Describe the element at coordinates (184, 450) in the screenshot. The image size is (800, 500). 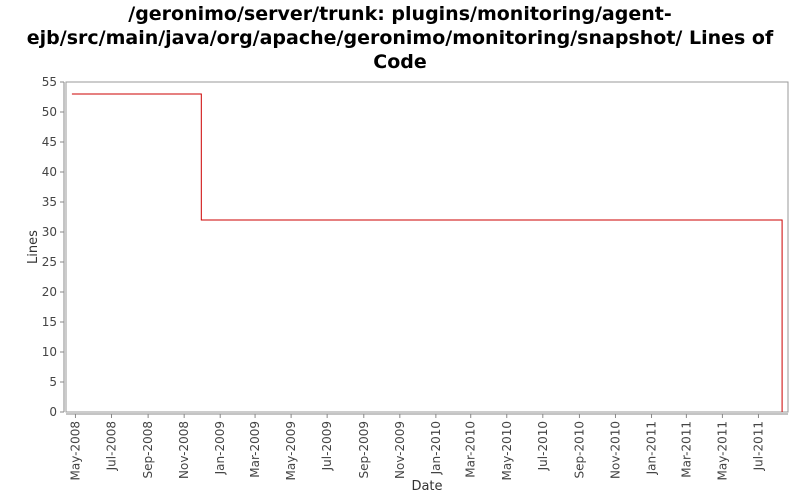
I see `x-tick-label: Nov-2008` at that location.